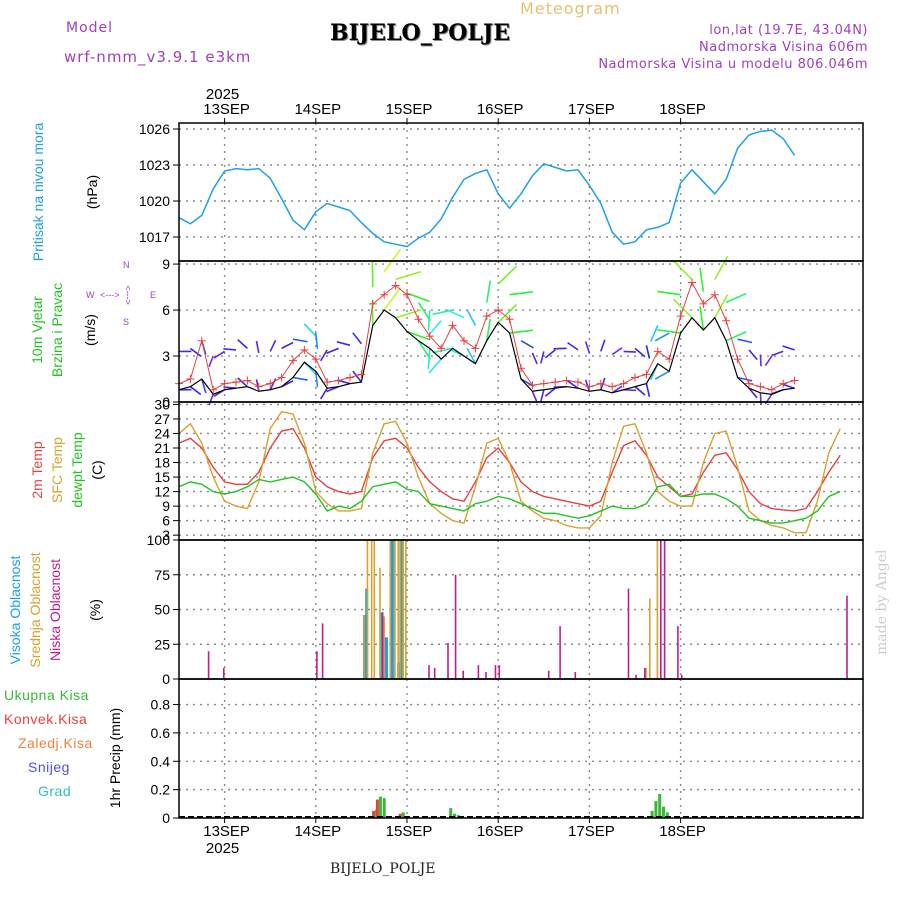 The height and width of the screenshot is (900, 900). Describe the element at coordinates (154, 201) in the screenshot. I see `y-tick-label: 1020` at that location.